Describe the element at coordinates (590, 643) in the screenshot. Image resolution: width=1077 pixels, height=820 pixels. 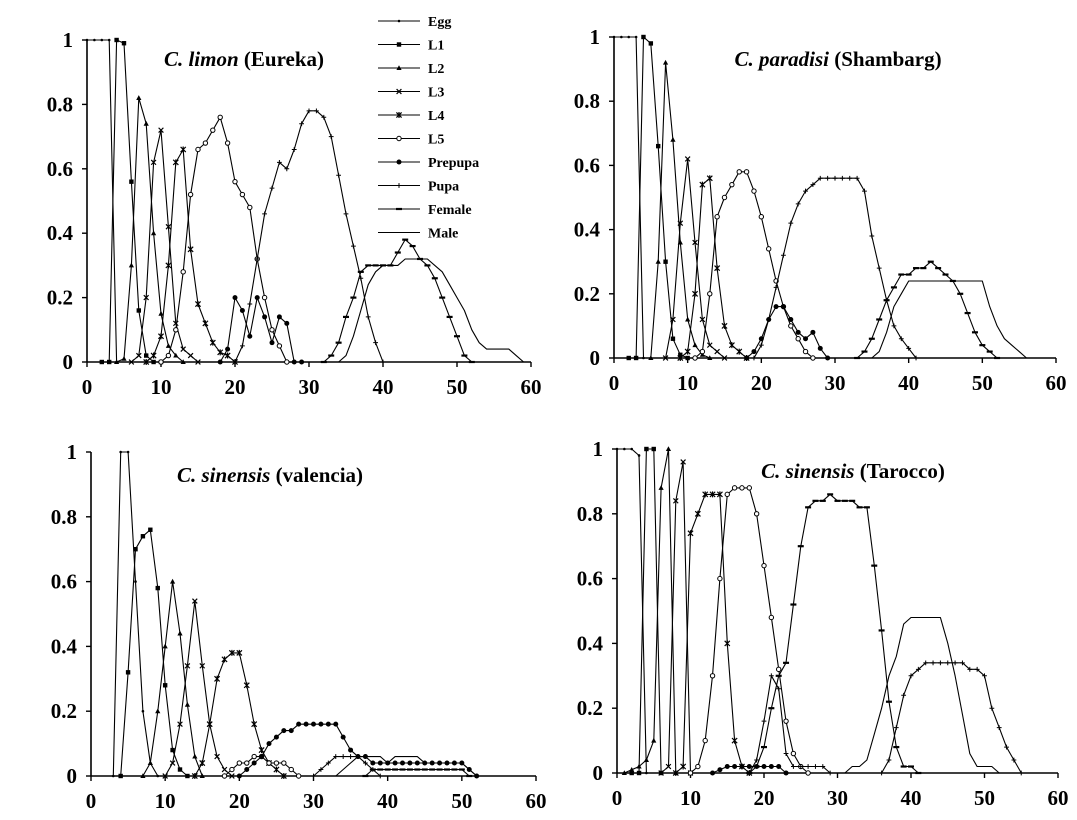
I see `panel-4-y-tick-label: 0.4` at that location.